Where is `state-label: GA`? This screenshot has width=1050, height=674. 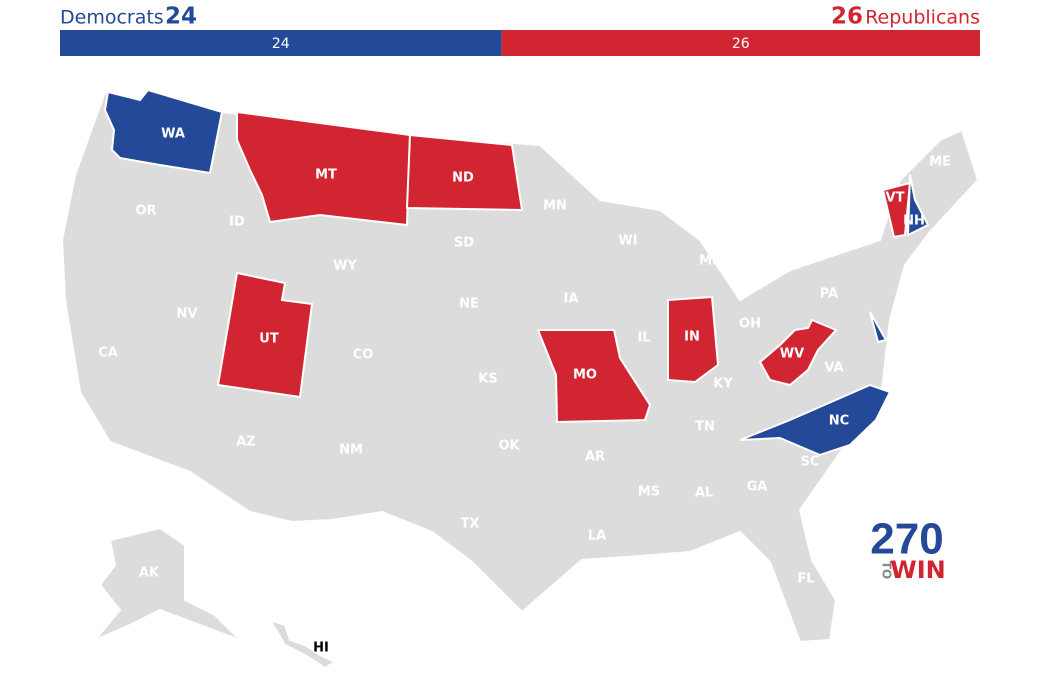
state-label: GA is located at coordinates (757, 487).